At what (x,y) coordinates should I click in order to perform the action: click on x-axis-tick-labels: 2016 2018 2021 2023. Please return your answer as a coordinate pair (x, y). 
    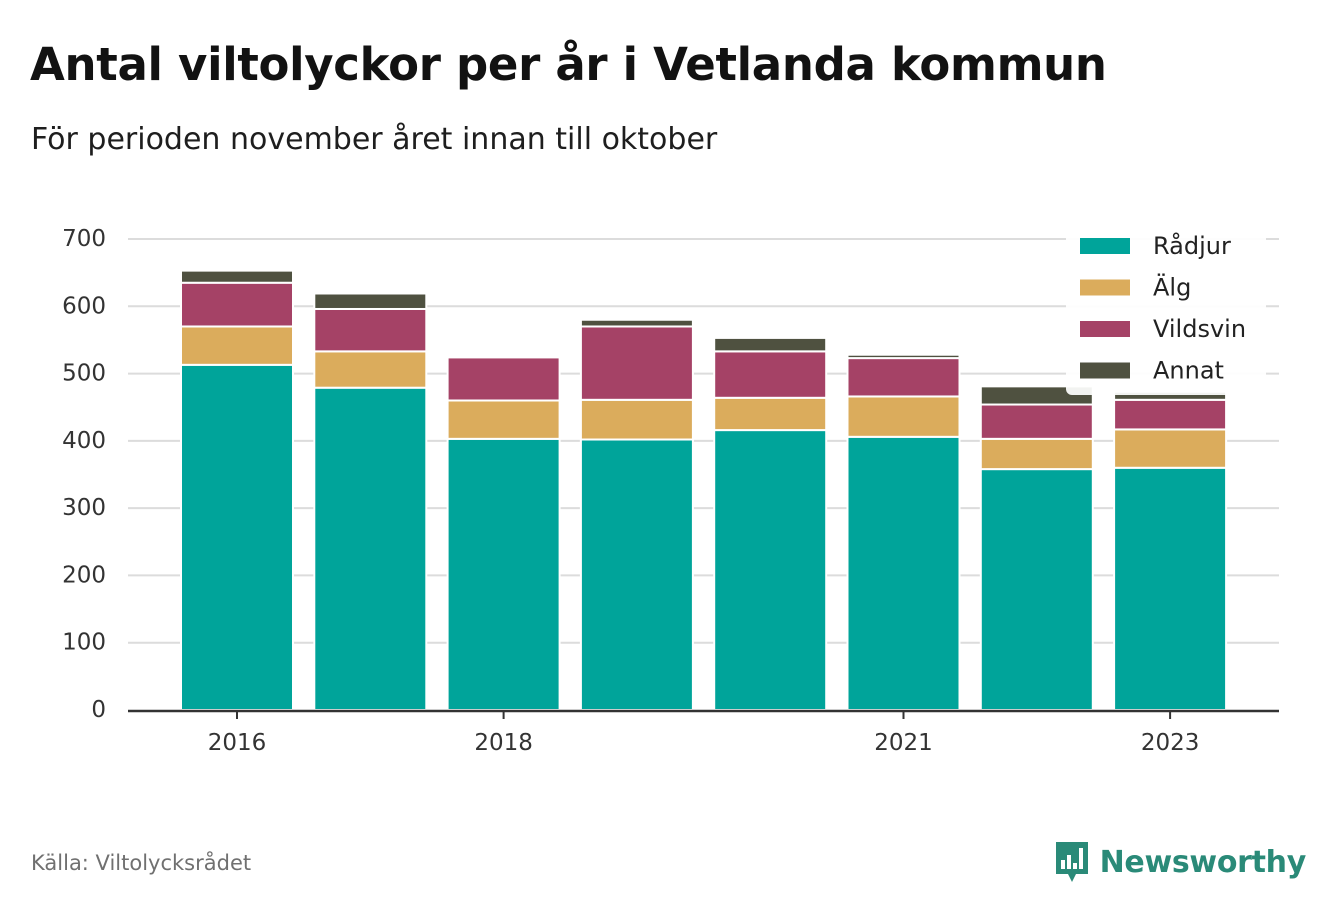
    Looking at the image, I should click on (704, 734).